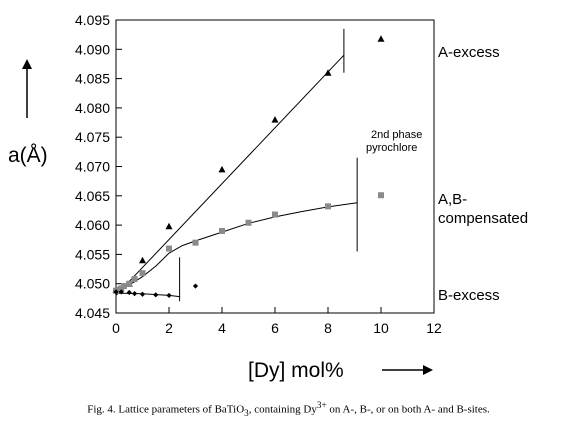 This screenshot has width=577, height=426. I want to click on label-part: A,B-, so click(452, 199).